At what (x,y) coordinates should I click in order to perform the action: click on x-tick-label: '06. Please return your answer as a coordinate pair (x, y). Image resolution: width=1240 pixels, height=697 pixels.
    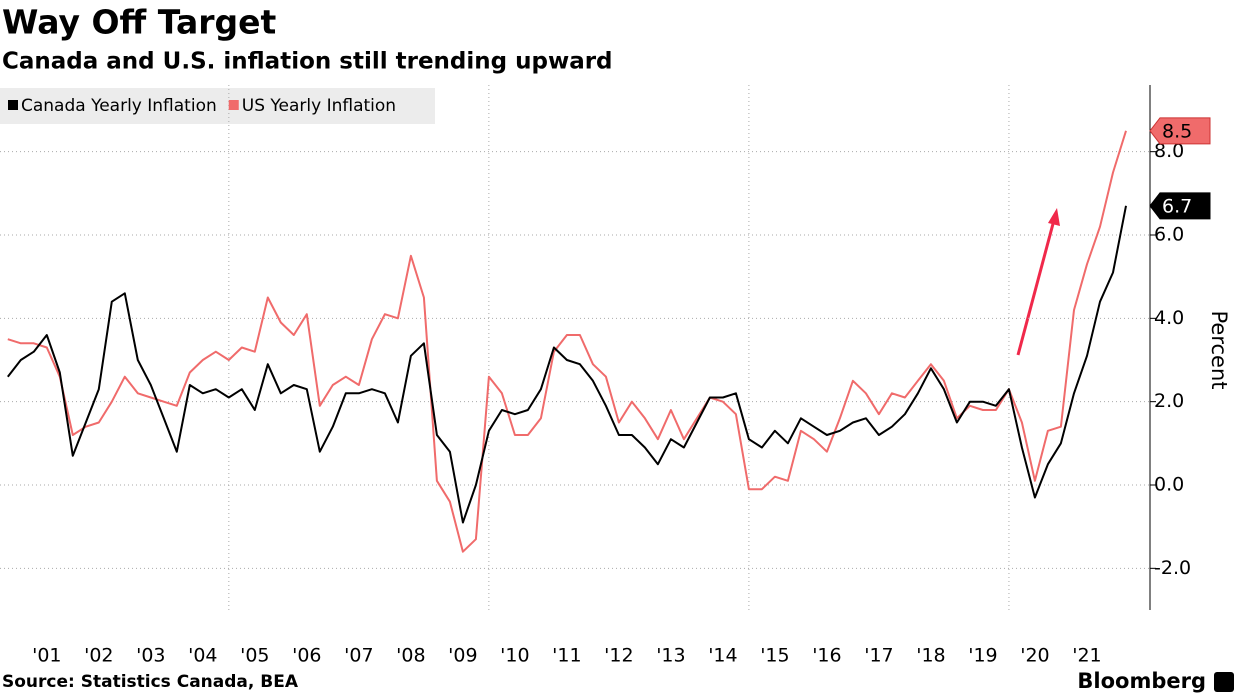
    Looking at the image, I should click on (306, 656).